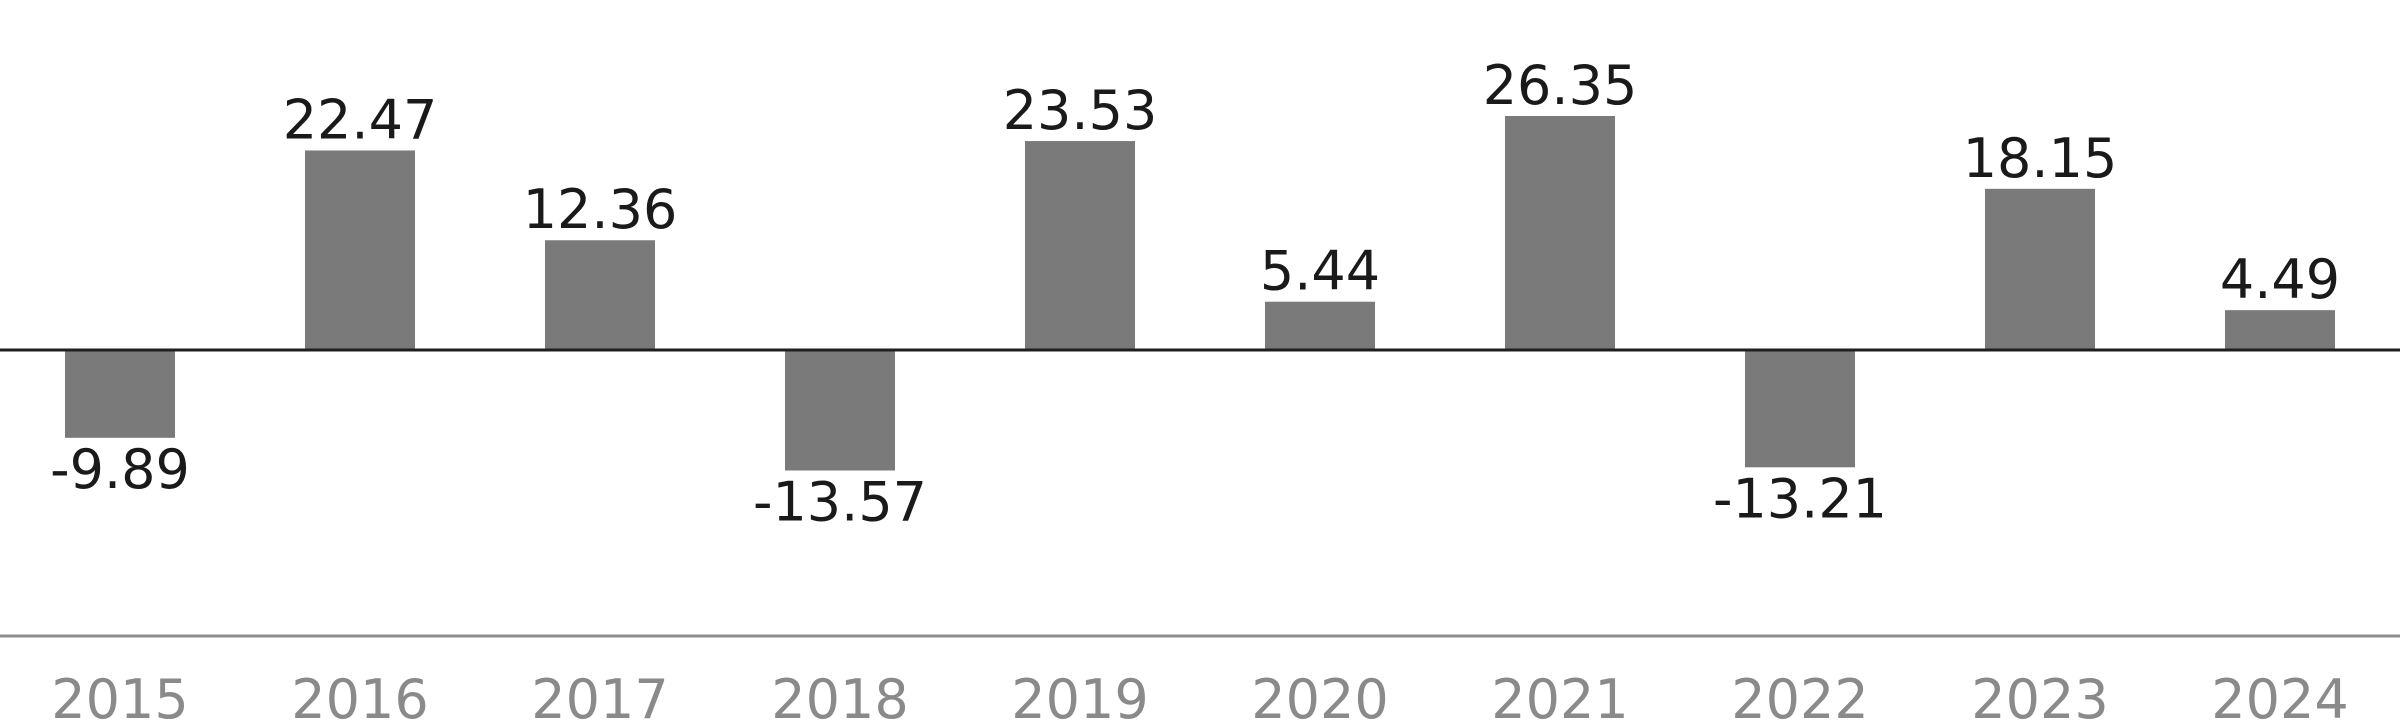 Image resolution: width=2400 pixels, height=725 pixels. Describe the element at coordinates (119, 696) in the screenshot. I see `x-tick-label-2015: 2015` at that location.